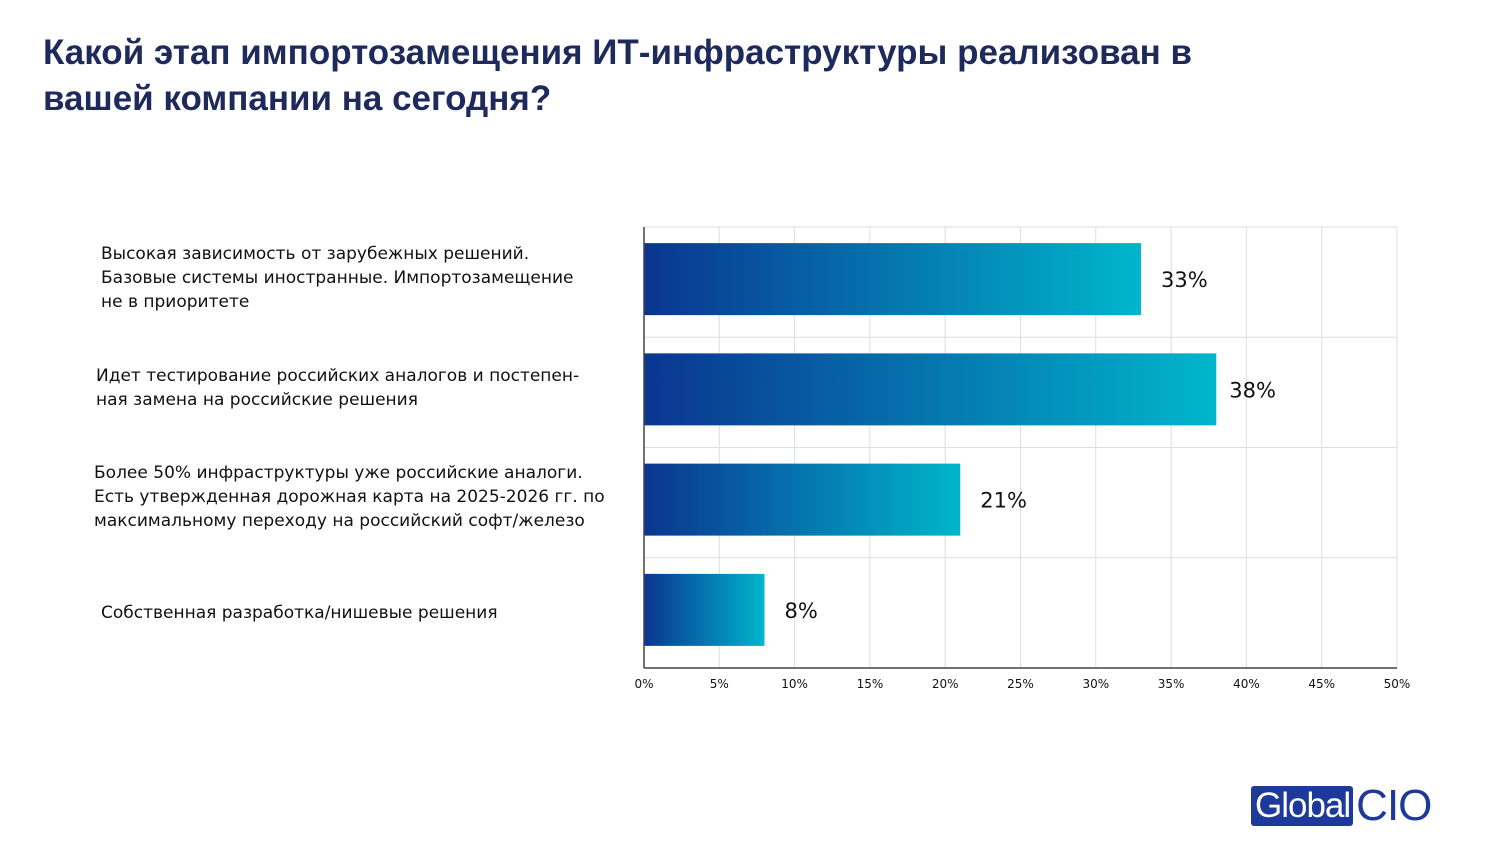 The width and height of the screenshot is (1500, 844). Describe the element at coordinates (1003, 501) in the screenshot. I see `data-label: 21%` at that location.